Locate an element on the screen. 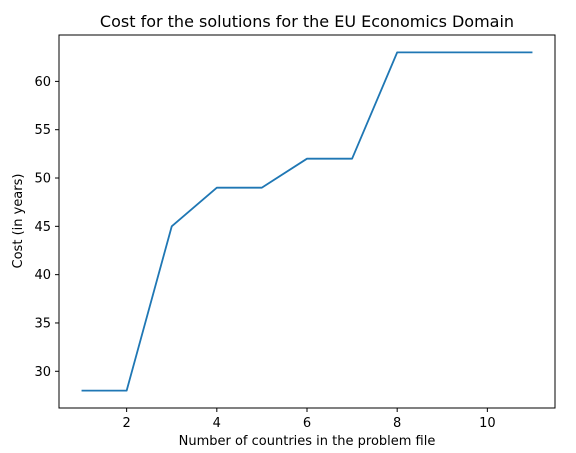 The height and width of the screenshot is (453, 576). x-tick-label: 4 is located at coordinates (217, 423).